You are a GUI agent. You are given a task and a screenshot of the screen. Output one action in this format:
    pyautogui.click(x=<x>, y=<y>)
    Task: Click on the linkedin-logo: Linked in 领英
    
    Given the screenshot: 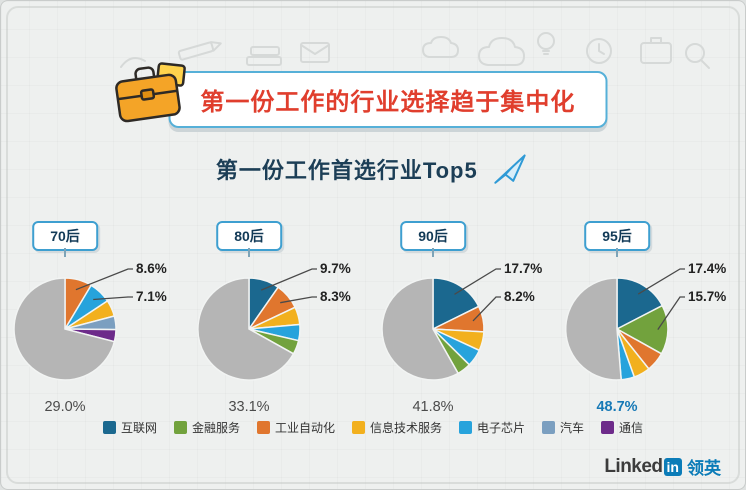 What is the action you would take?
    pyautogui.click(x=662, y=466)
    